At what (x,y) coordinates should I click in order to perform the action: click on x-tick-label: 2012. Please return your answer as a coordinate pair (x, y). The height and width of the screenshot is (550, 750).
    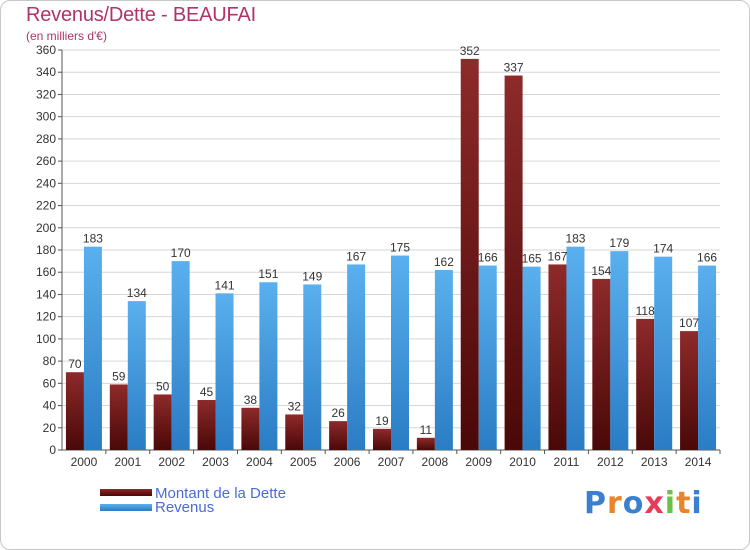
    Looking at the image, I should click on (610, 462).